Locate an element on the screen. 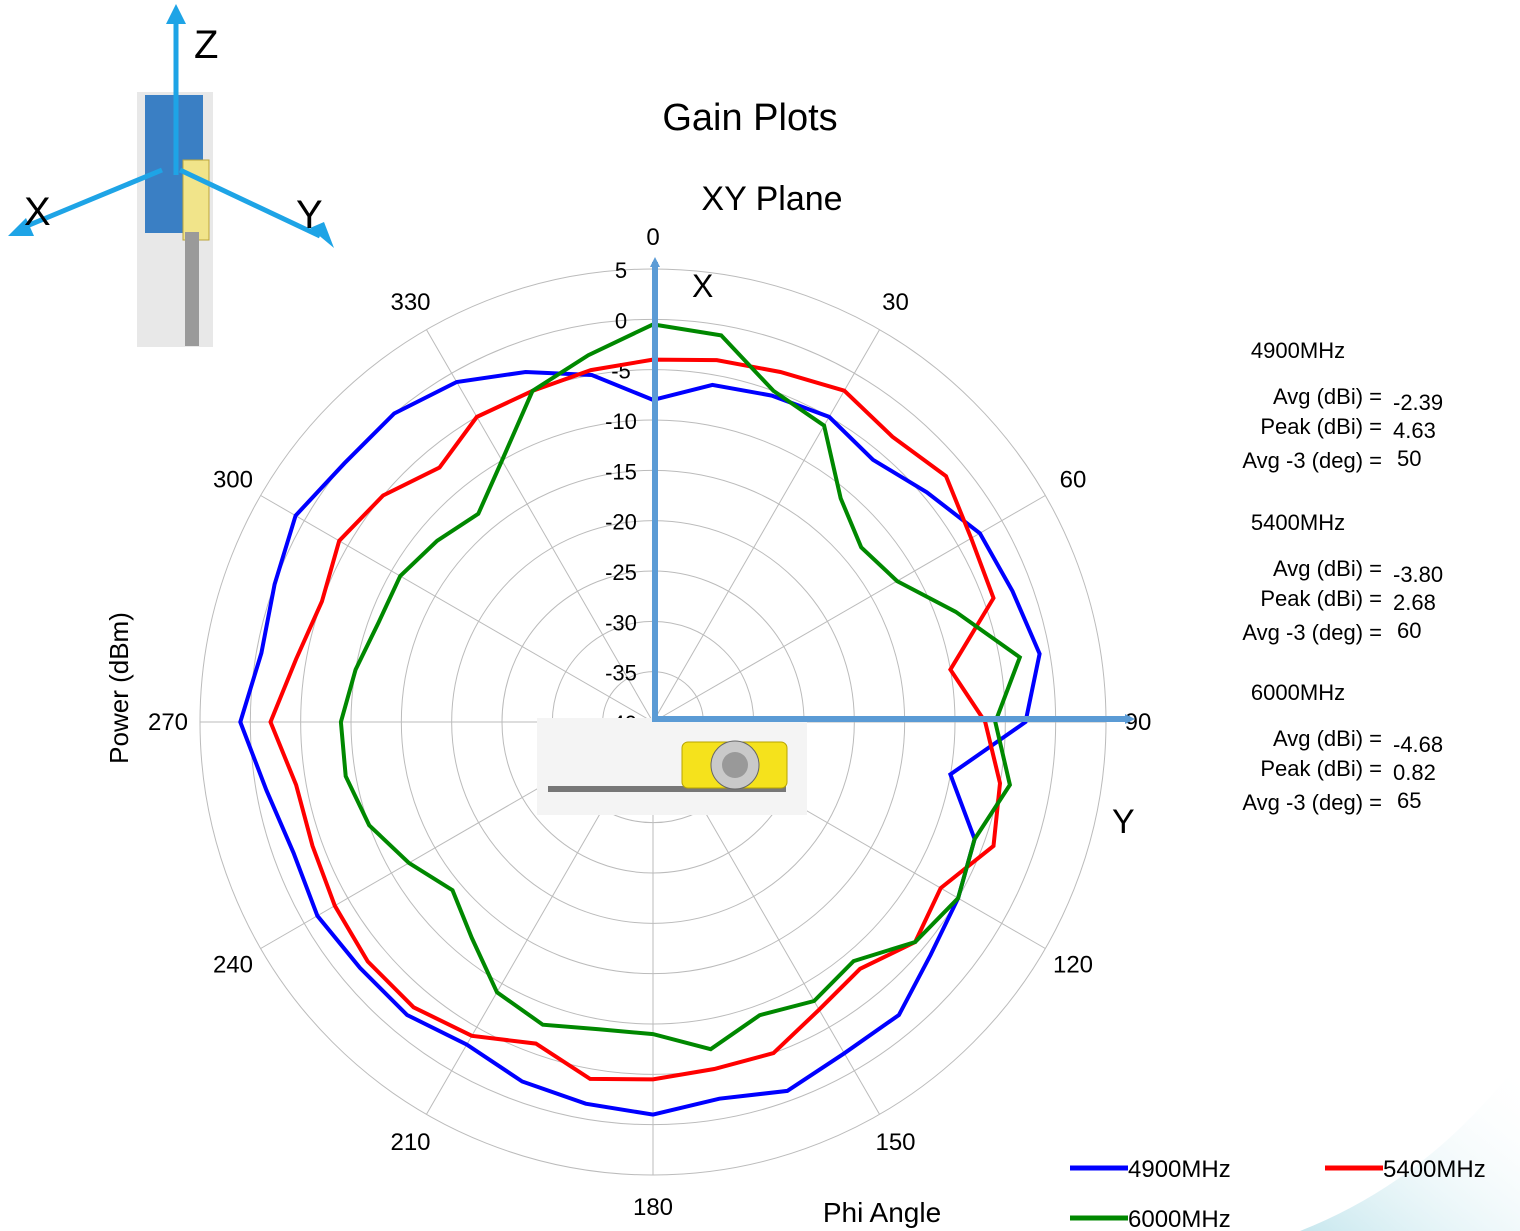 The width and height of the screenshot is (1520, 1231). angle-tick-label: 0 is located at coordinates (652, 237).